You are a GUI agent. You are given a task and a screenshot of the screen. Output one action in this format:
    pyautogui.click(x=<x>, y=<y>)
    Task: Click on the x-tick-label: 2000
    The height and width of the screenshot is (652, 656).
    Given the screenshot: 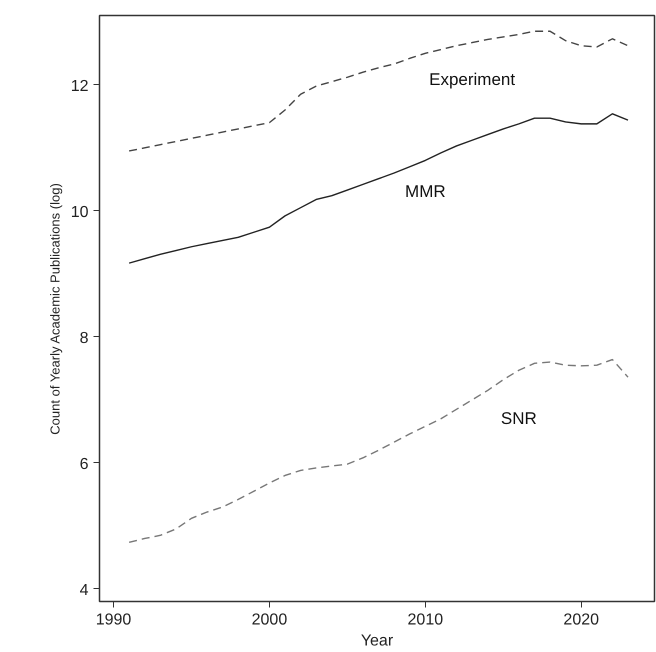 What is the action you would take?
    pyautogui.click(x=270, y=620)
    